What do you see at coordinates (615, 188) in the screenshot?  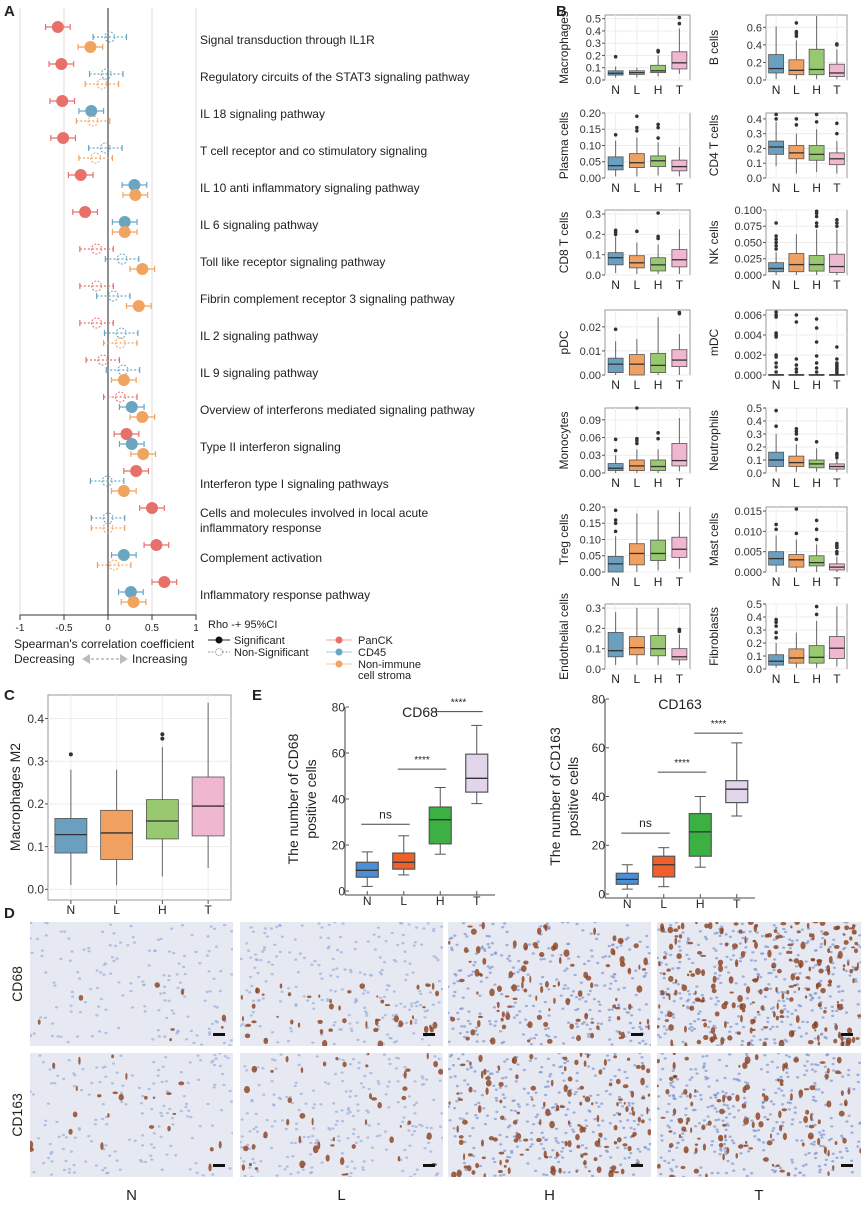 I see `x-category-label: N` at bounding box center [615, 188].